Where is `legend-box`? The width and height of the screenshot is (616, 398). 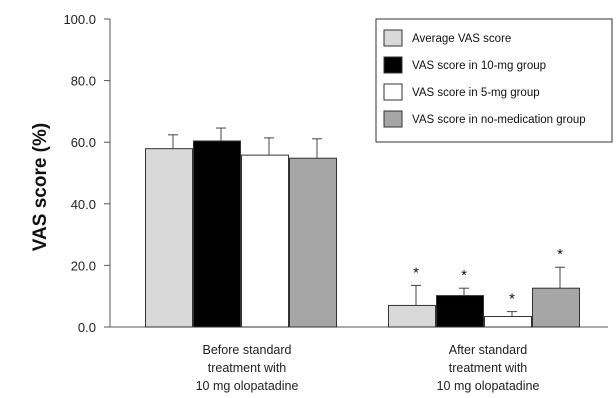 legend-box is located at coordinates (494, 80).